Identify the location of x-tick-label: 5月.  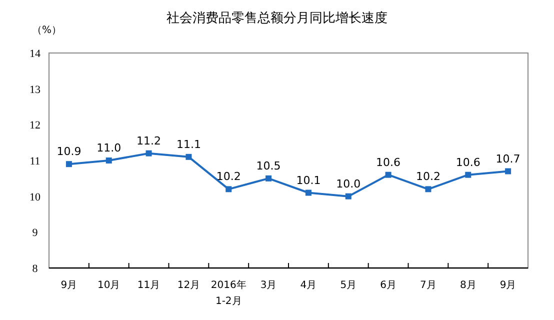
(348, 285).